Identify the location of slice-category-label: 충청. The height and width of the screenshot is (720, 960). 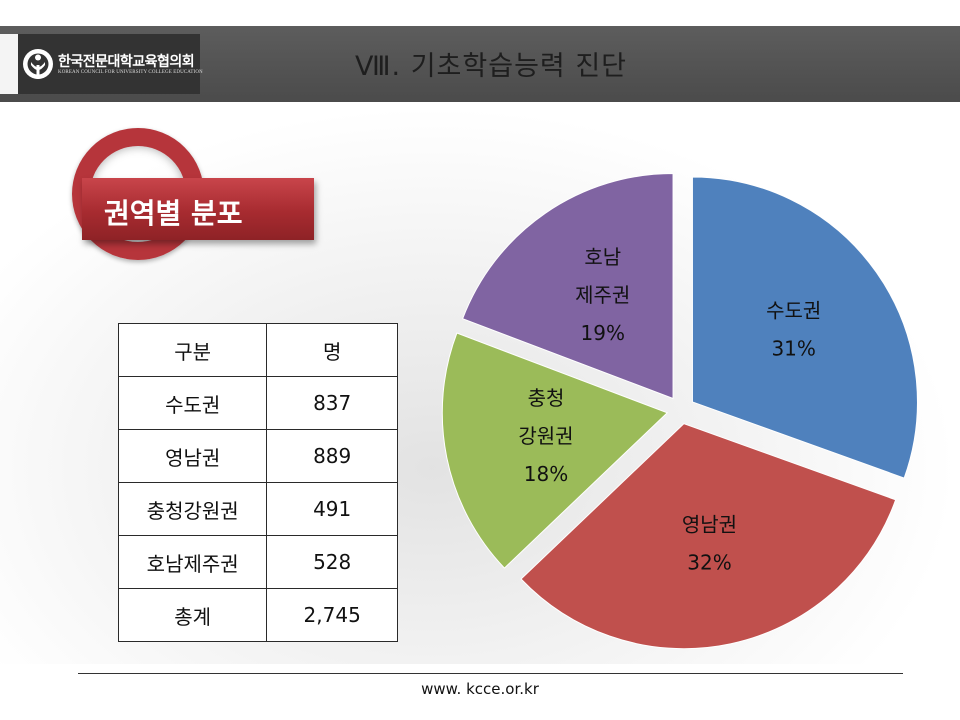
(546, 398).